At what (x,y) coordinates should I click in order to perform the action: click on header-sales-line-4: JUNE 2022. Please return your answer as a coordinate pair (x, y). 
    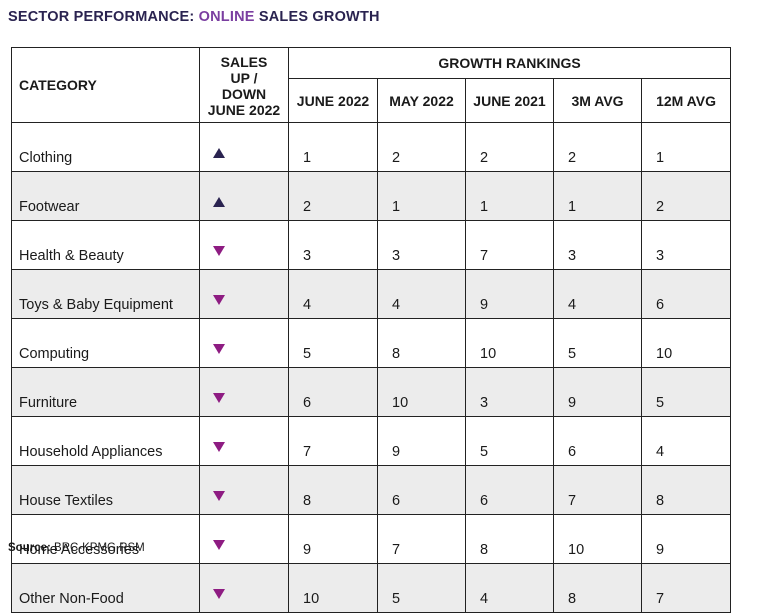
    Looking at the image, I should click on (244, 110).